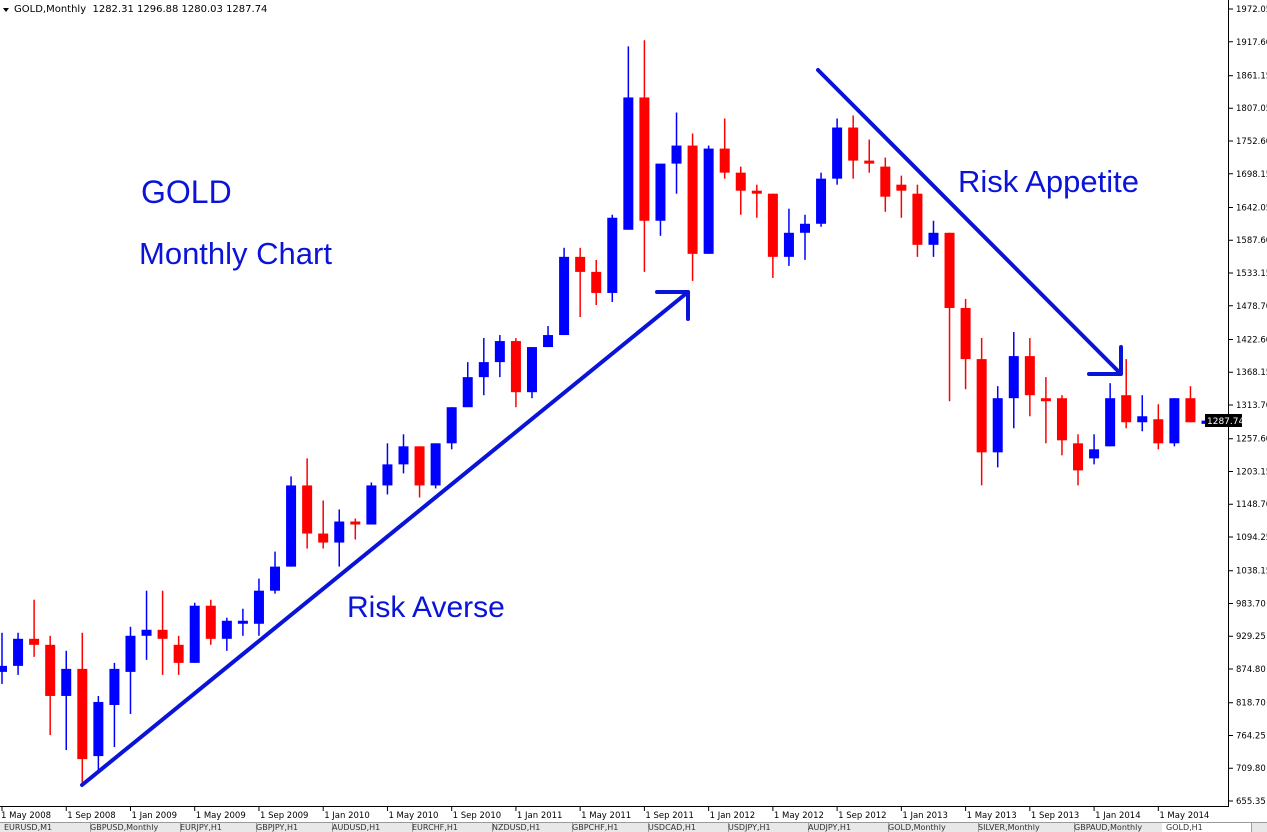  Describe the element at coordinates (1184, 816) in the screenshot. I see `time-tick-label: 1 May 2014` at that location.